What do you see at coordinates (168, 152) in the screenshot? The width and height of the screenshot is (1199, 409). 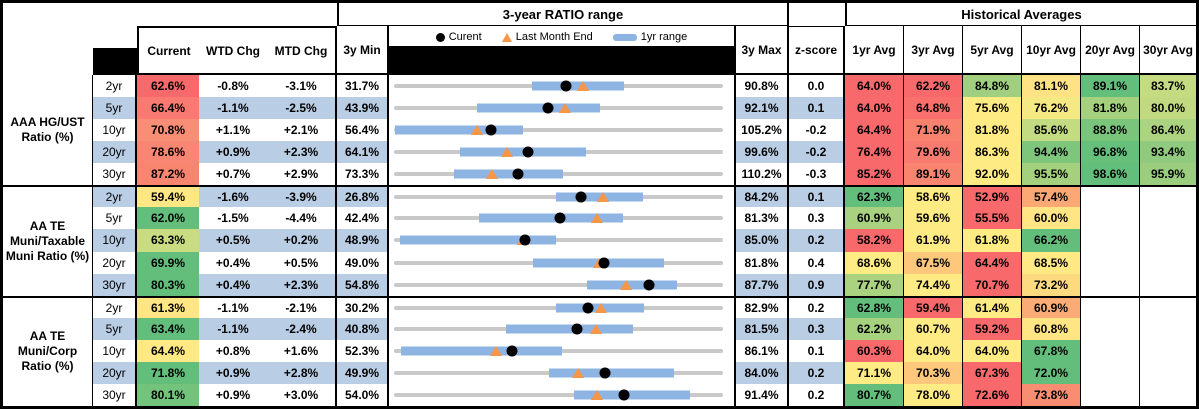 I see `current-cell: 78.6%` at bounding box center [168, 152].